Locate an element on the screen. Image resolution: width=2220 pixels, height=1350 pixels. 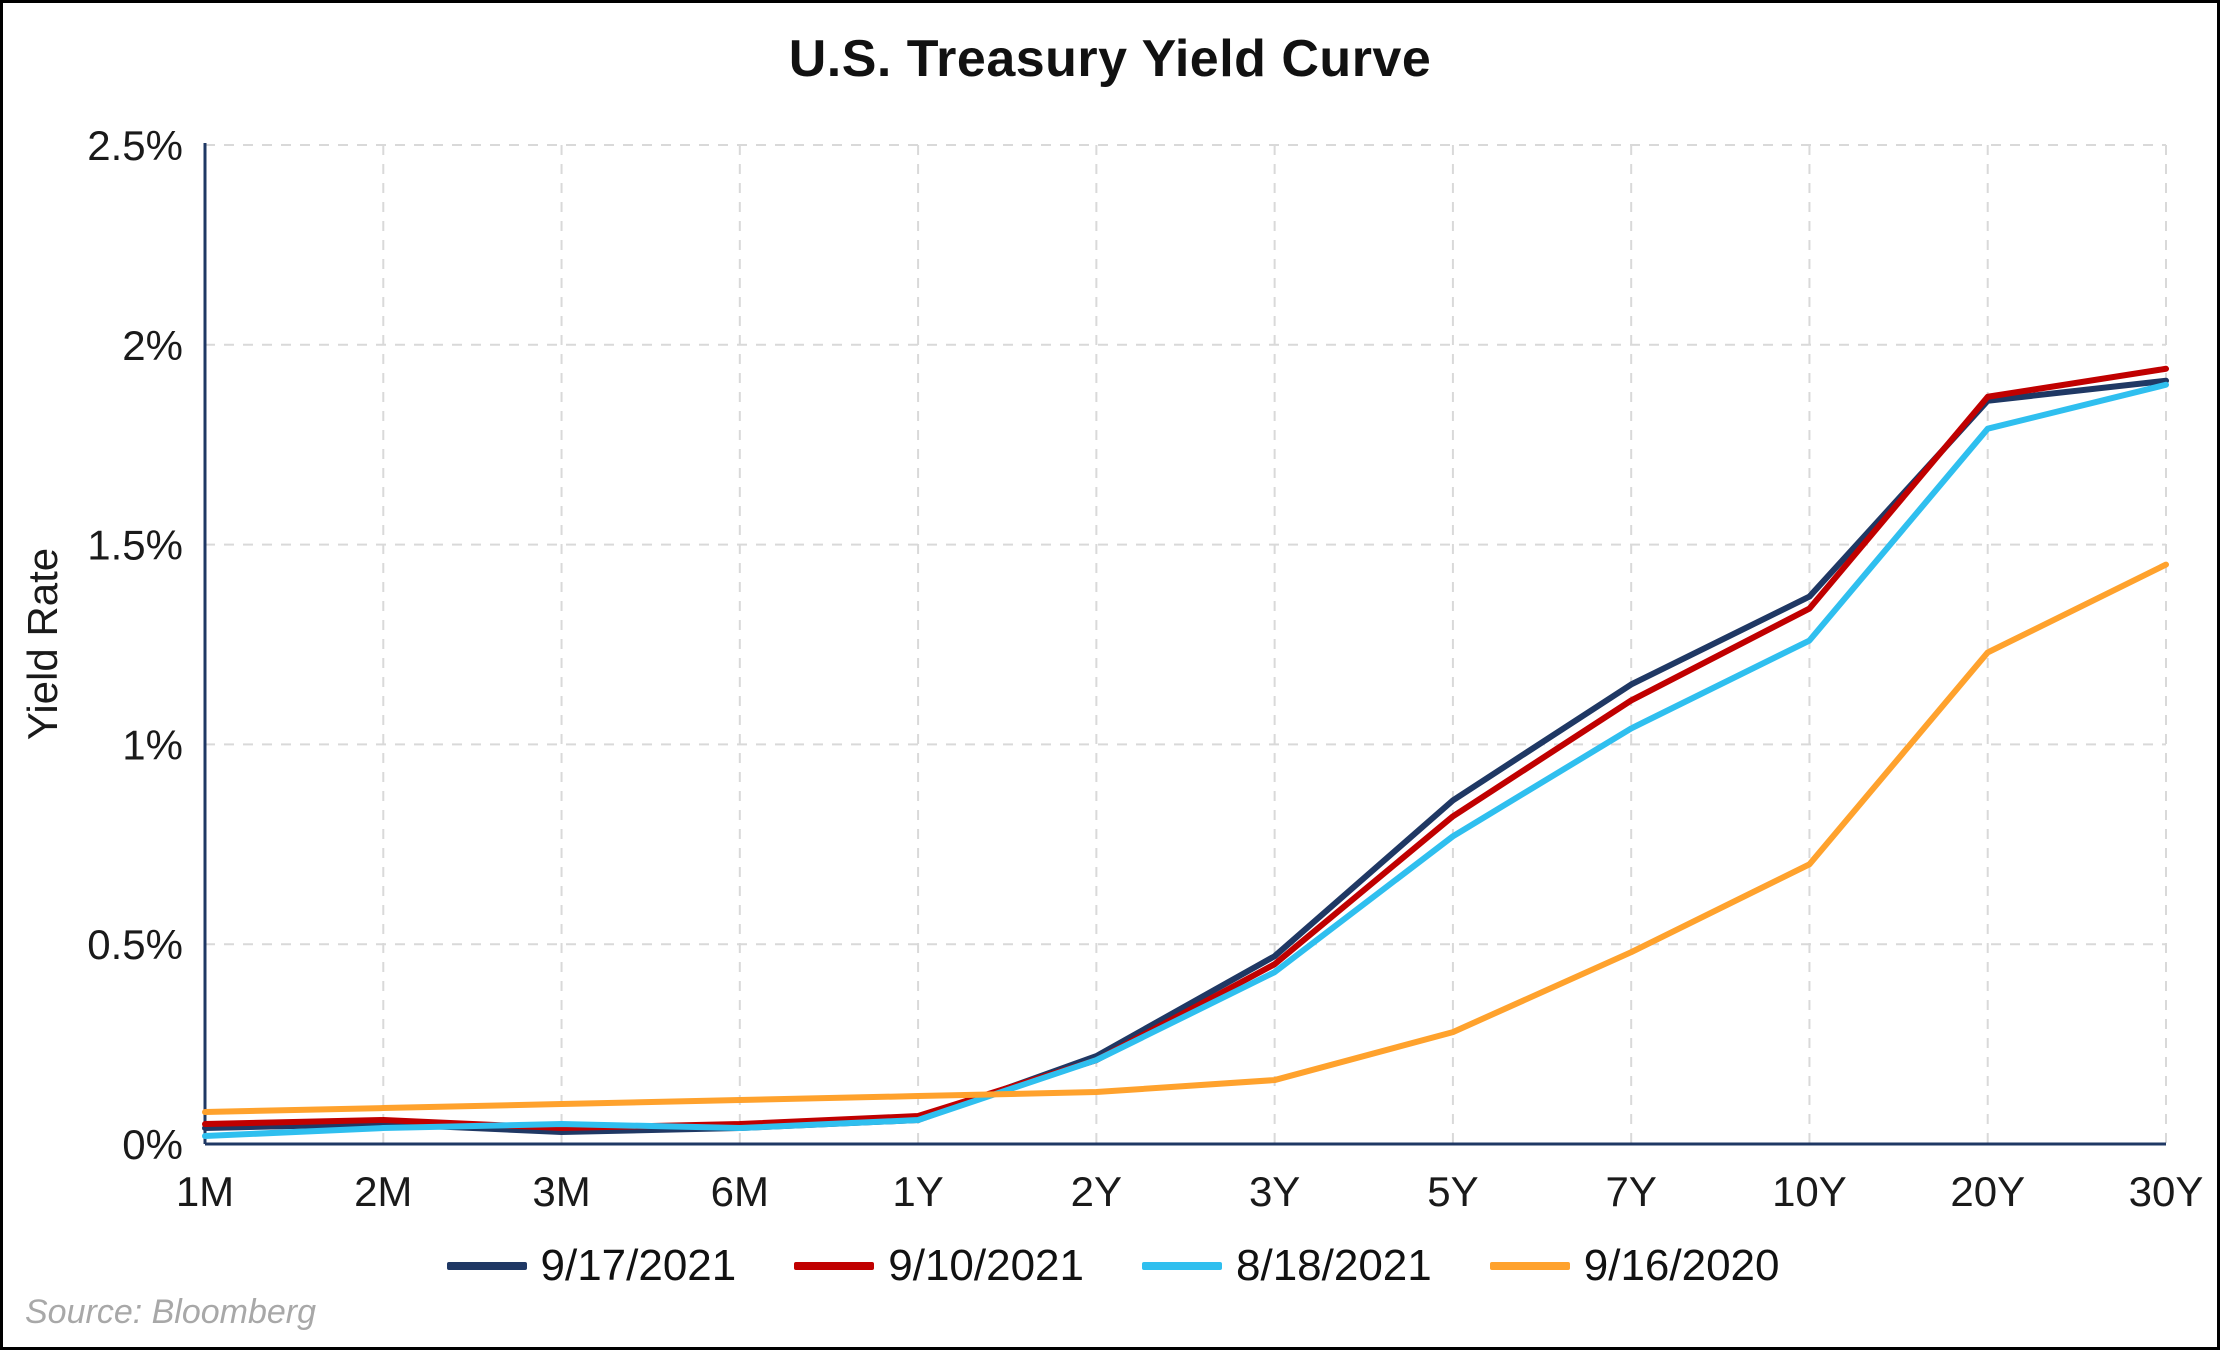
x-tick-label: 7Y is located at coordinates (1630, 1191).